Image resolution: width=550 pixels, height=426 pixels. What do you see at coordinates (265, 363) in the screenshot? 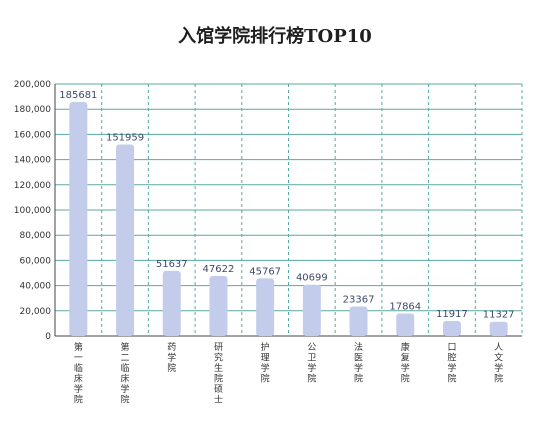
I see `x-tick-label: 护理学院` at bounding box center [265, 363].